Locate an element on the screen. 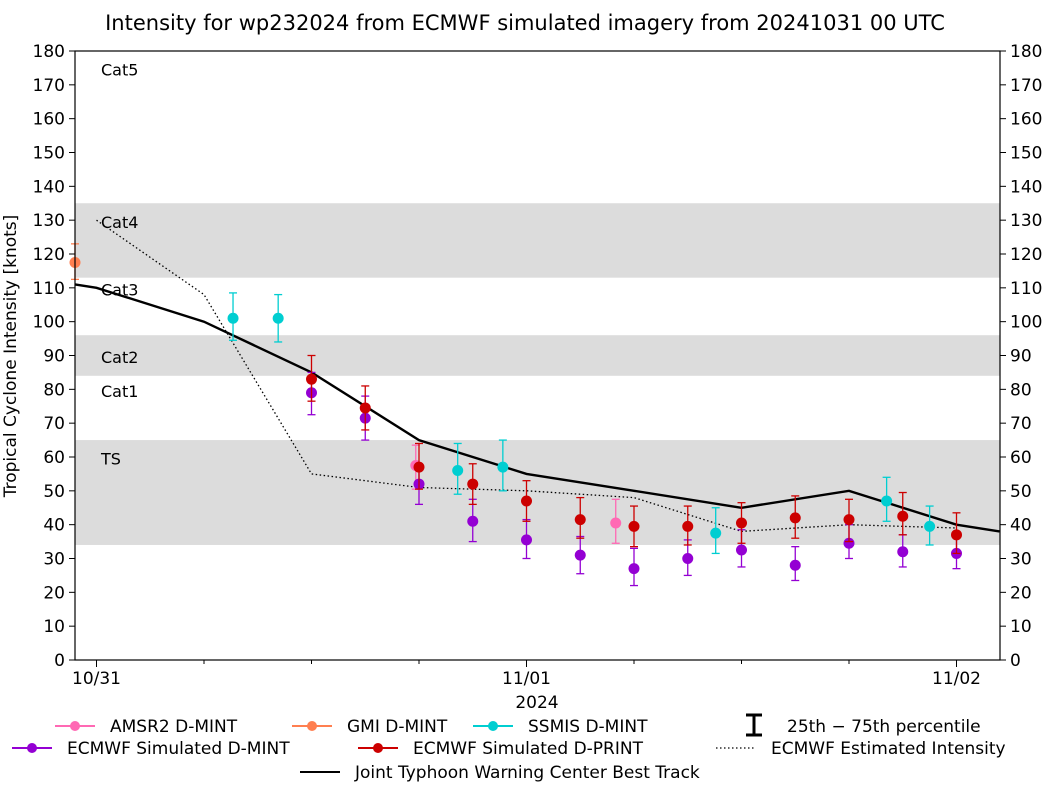 This screenshot has height=785, width=1050. y-tick-label-right: 80 is located at coordinates (1021, 390).